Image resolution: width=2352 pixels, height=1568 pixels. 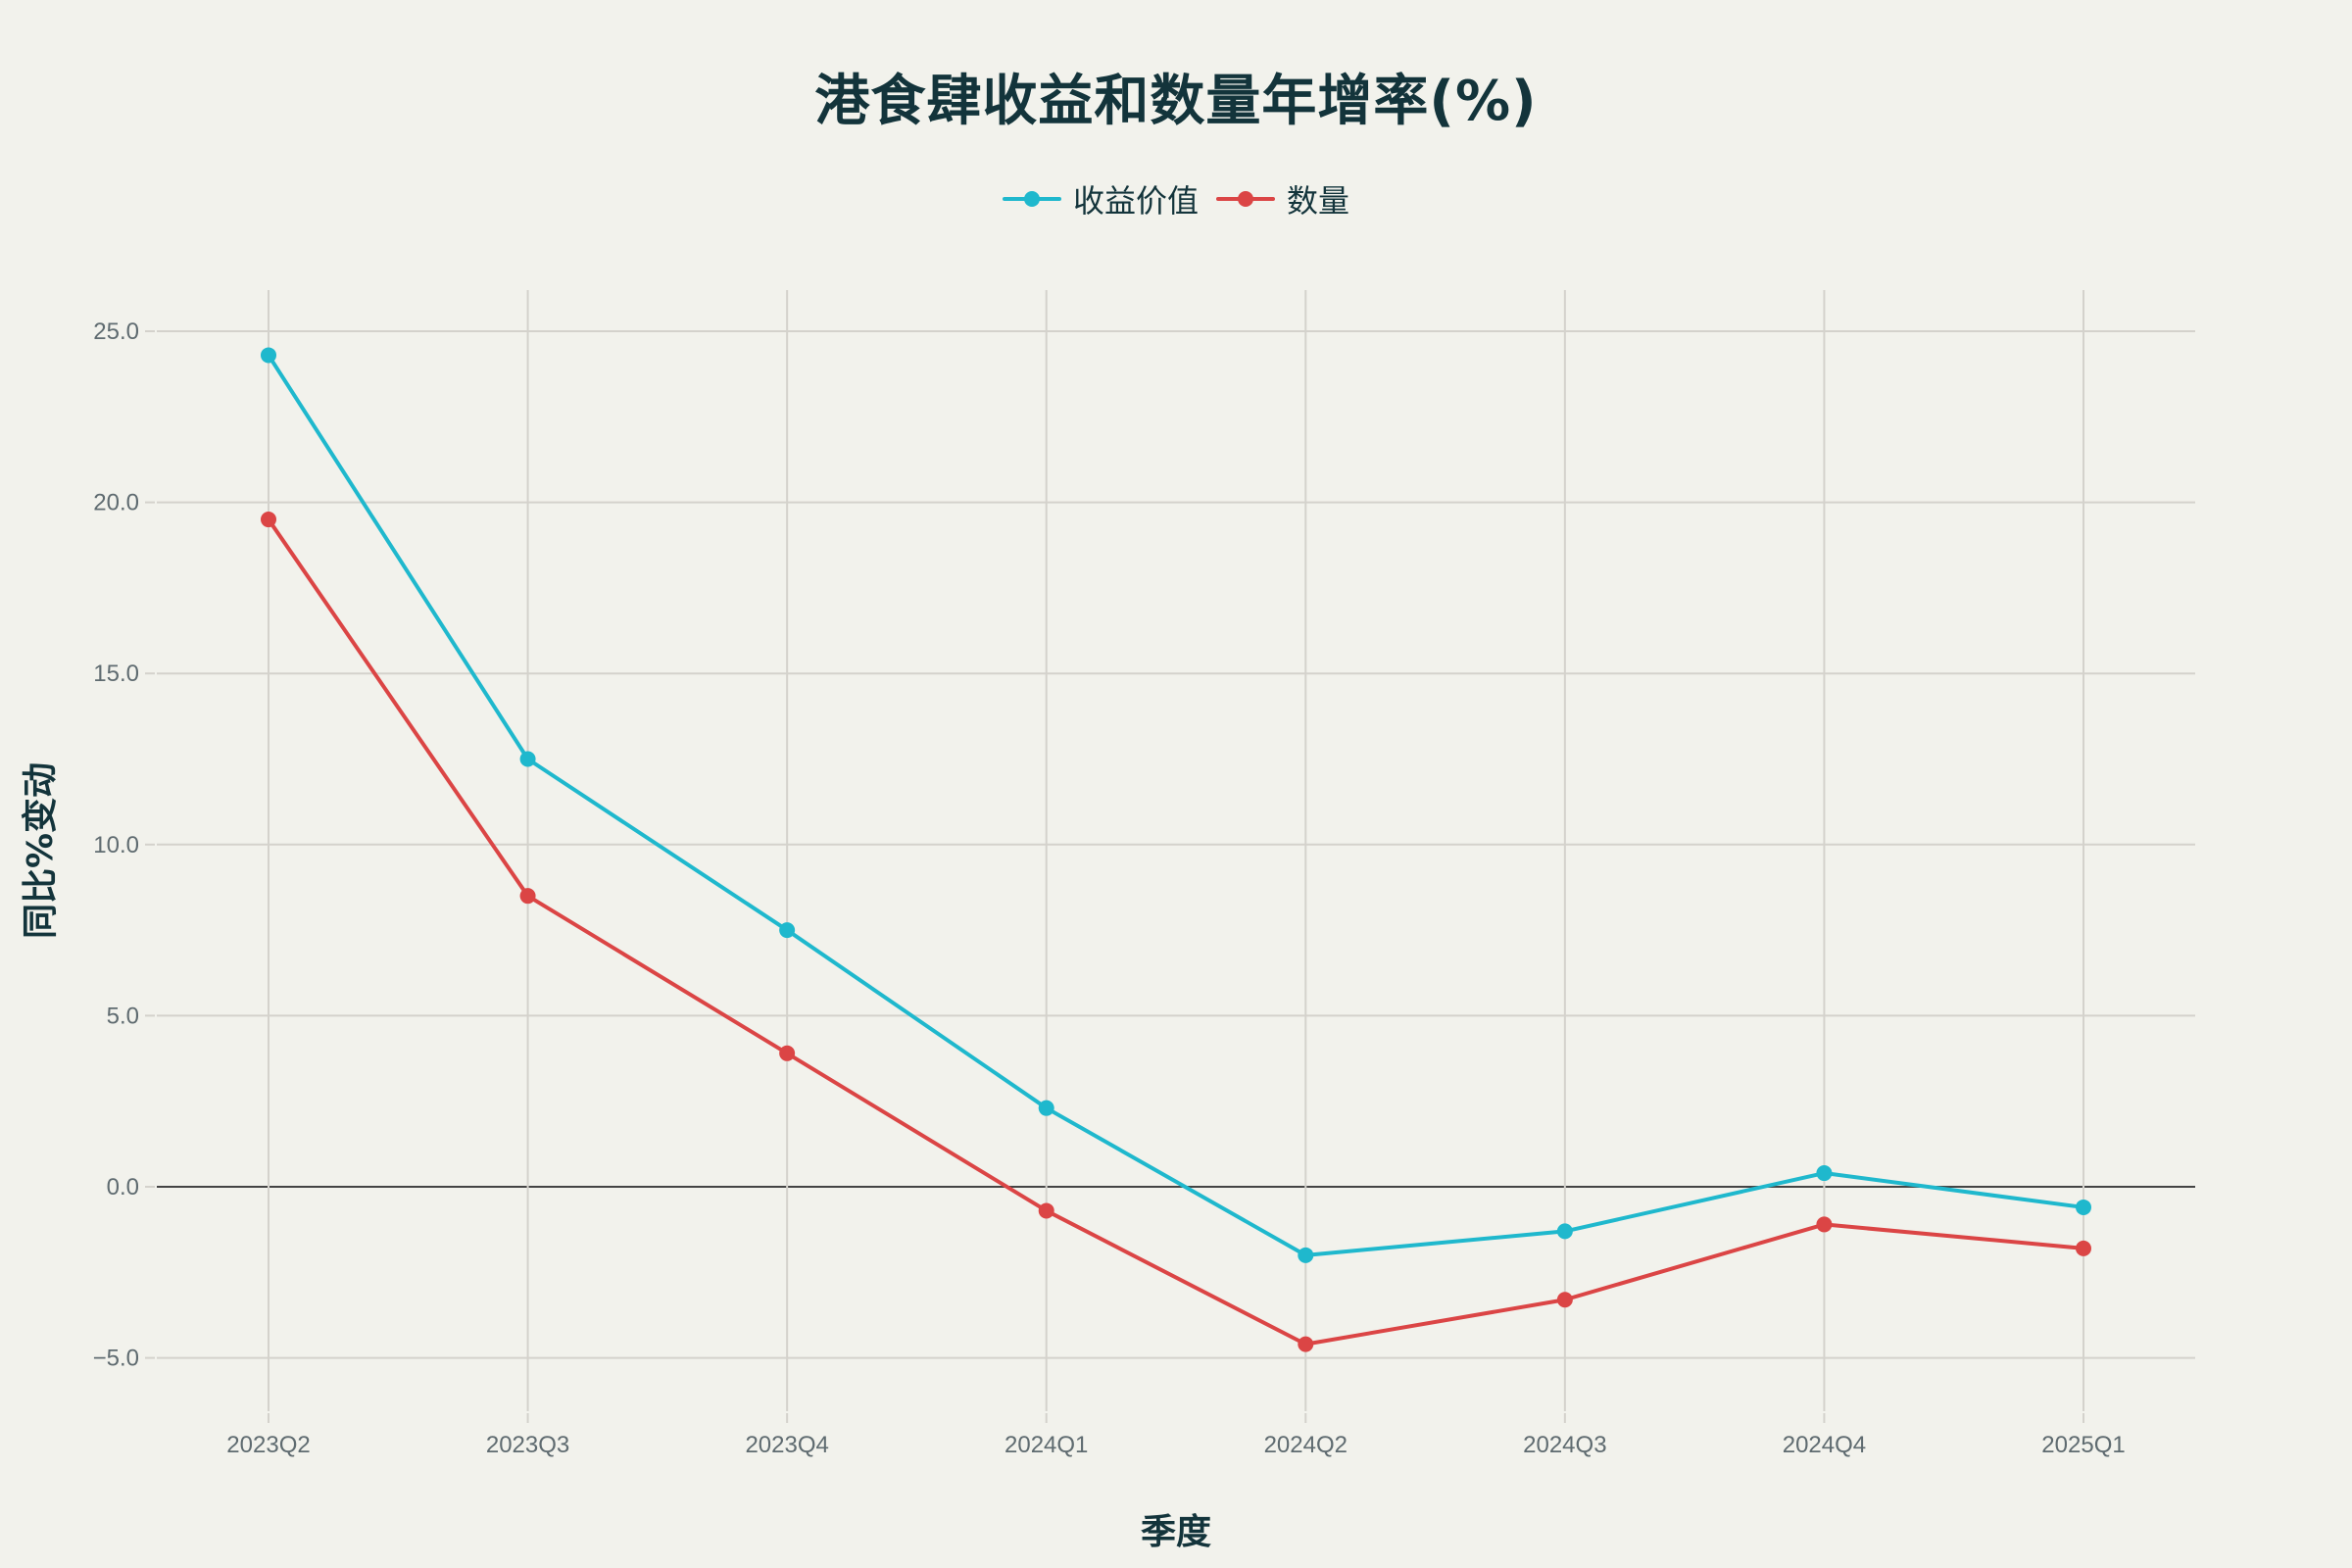 I want to click on y-tick-label: 20.0, so click(x=116, y=503).